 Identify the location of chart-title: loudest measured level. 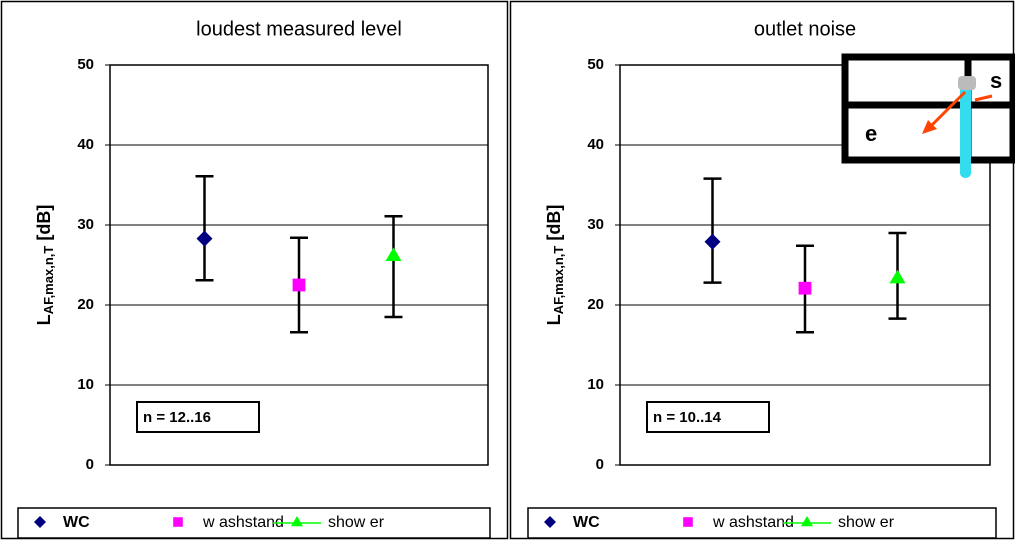
(299, 29).